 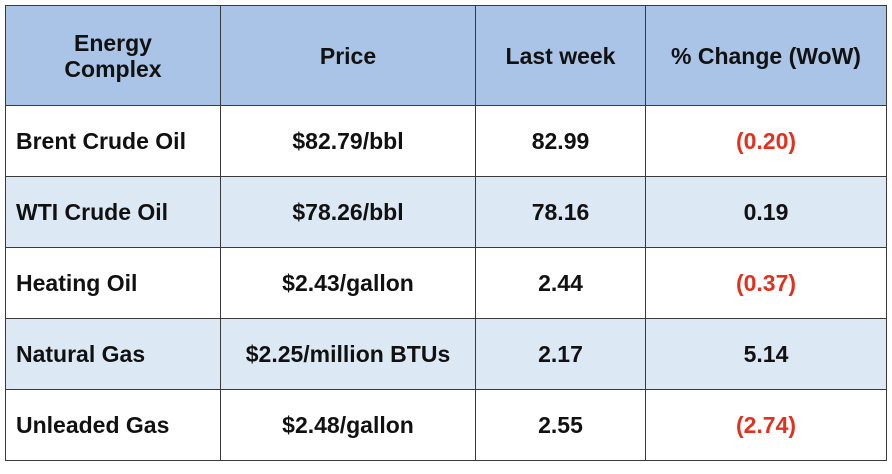 What do you see at coordinates (560, 212) in the screenshot?
I see `table-cell: 78.16` at bounding box center [560, 212].